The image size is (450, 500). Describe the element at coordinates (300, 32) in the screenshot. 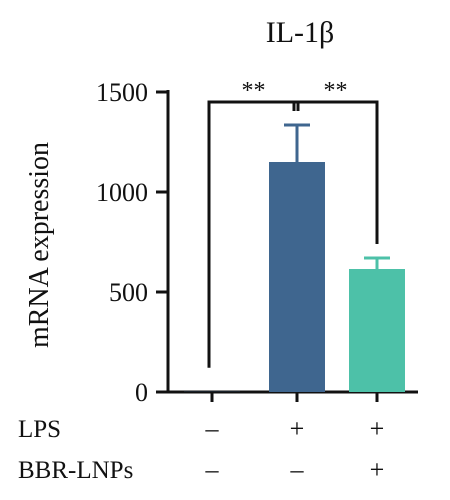

I see `chart-title: IL-1β` at that location.